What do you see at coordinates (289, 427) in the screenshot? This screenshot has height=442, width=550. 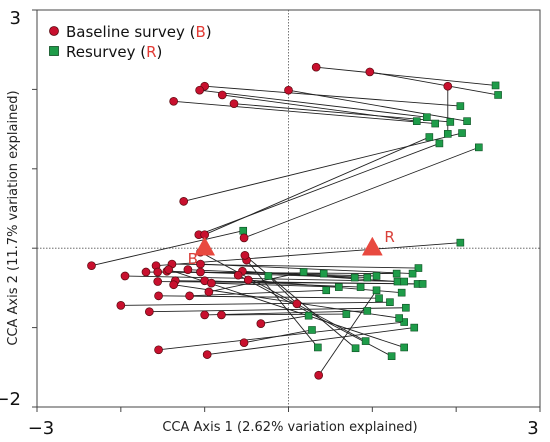 I see `x-axis-title: CCA Axis 1 (2.62% variation explained)` at bounding box center [289, 427].